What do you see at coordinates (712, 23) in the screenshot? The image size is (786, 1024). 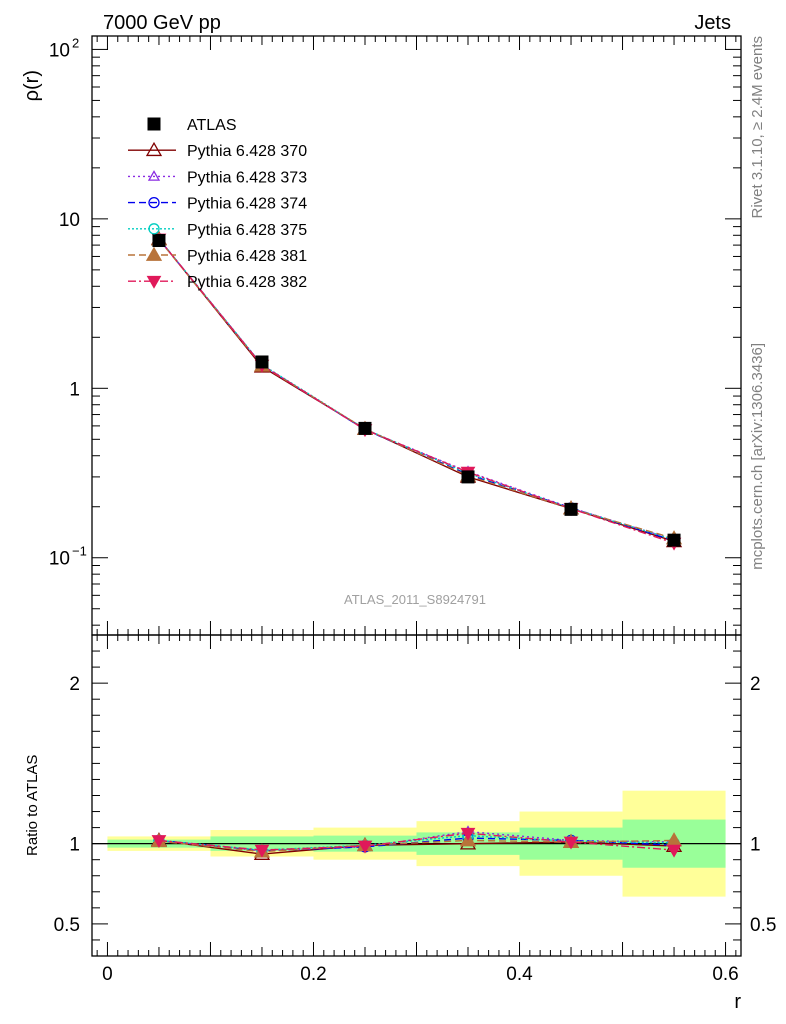 I see `header-right: Jets` at bounding box center [712, 23].